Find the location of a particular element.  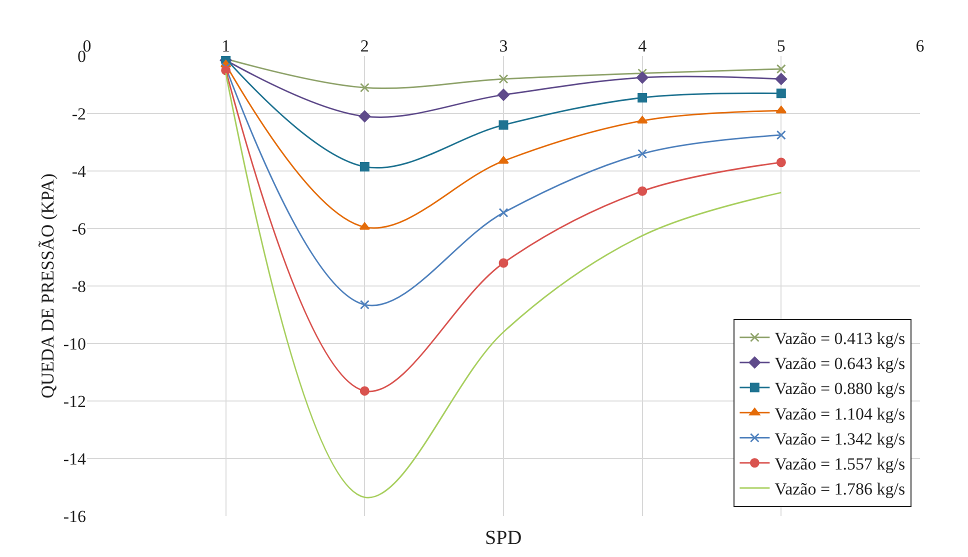

legend-label: Vazão = 0.413 kg/s is located at coordinates (840, 338).